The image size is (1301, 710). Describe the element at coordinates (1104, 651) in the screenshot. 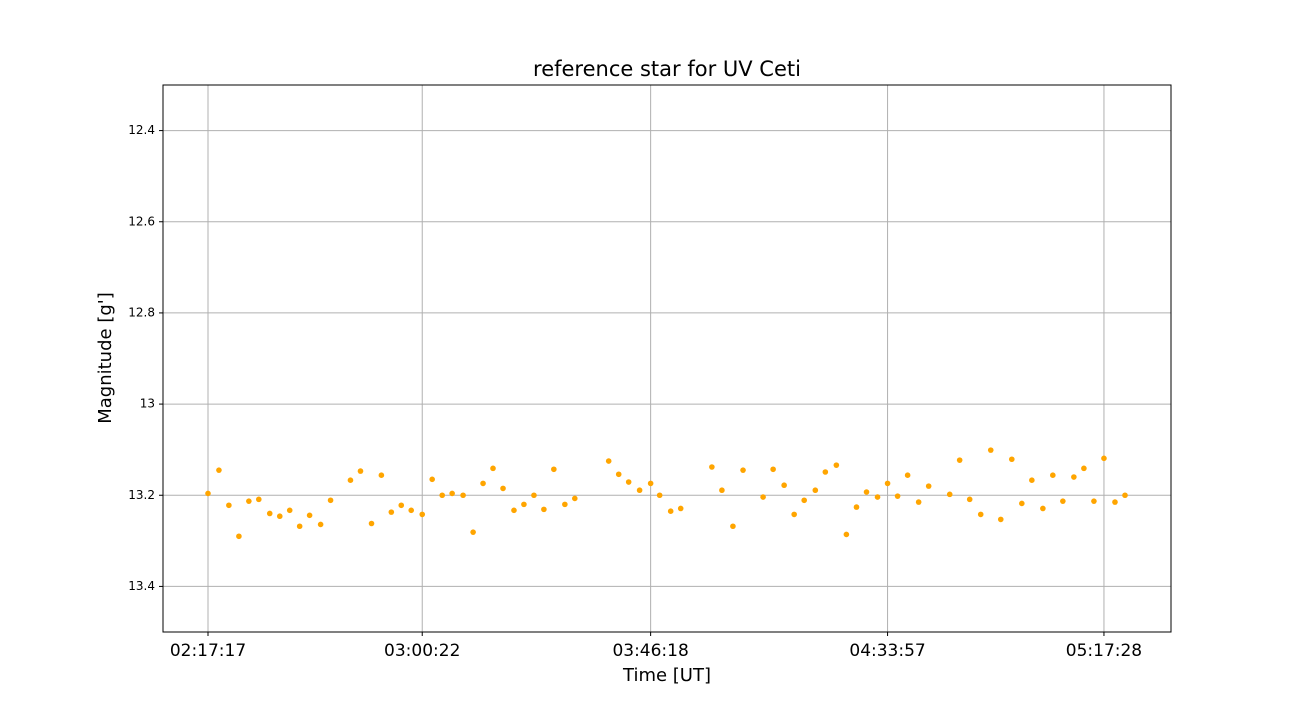

I see `x-tick-label: 05:17:28` at that location.